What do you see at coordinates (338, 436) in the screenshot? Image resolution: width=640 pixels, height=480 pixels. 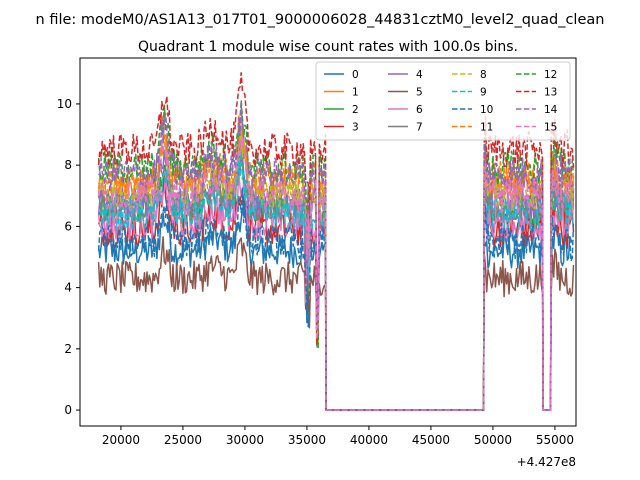 I see `x-axis: 20000 25000 30000 35000 40000 45000 50000 55000` at bounding box center [338, 436].